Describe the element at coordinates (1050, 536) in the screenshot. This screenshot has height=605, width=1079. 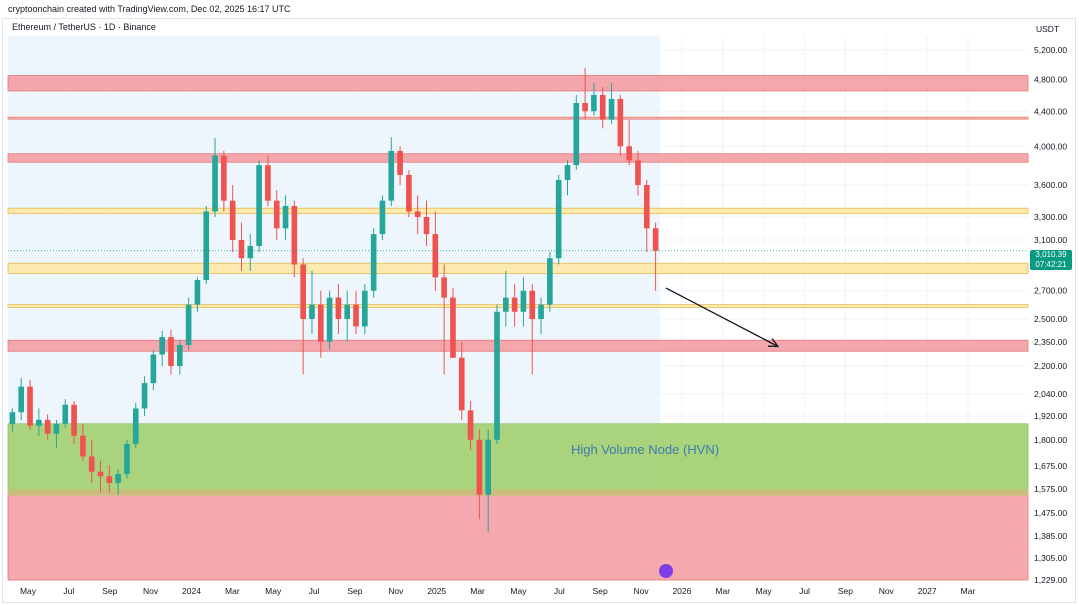
I see `y-tick-label: 1,385.00` at that location.